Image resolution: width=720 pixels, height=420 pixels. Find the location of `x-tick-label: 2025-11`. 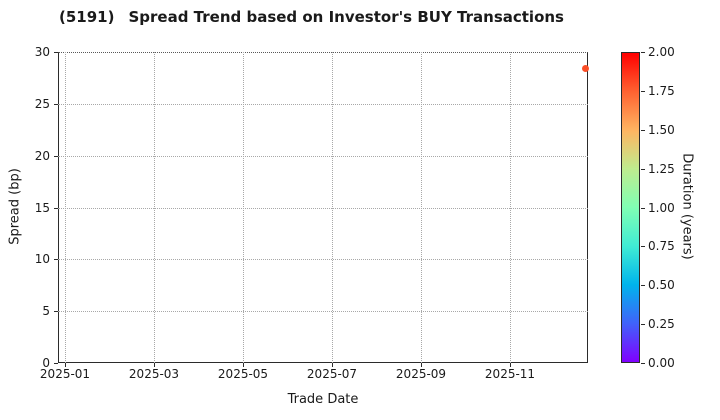

x-tick-label: 2025-11 is located at coordinates (510, 374).